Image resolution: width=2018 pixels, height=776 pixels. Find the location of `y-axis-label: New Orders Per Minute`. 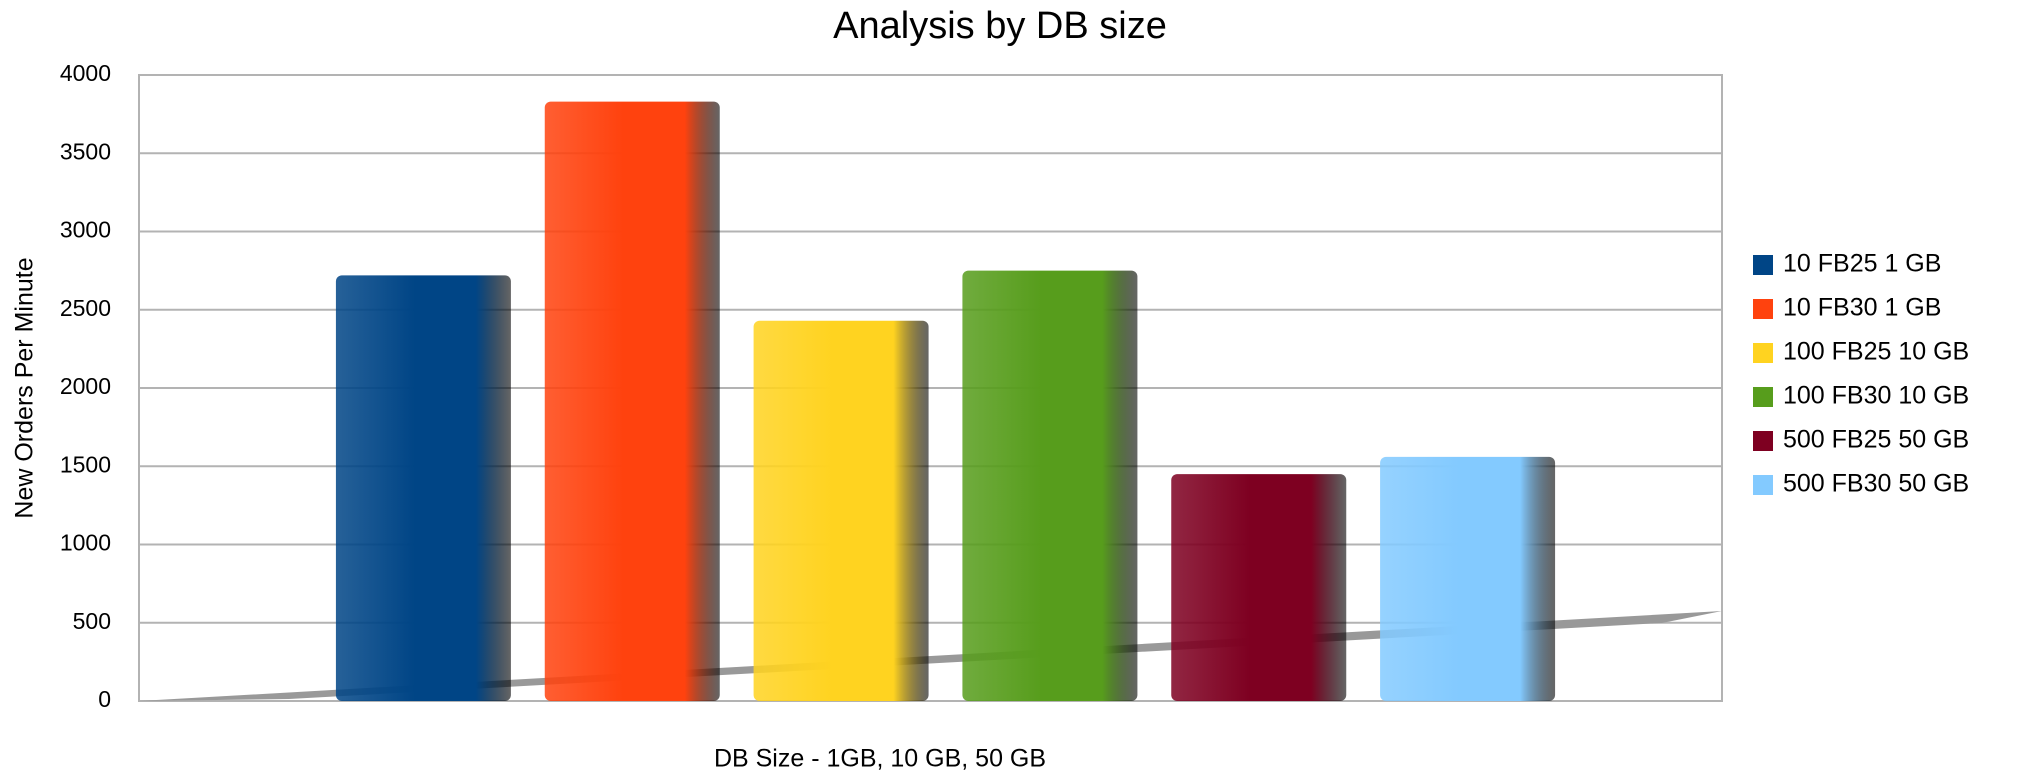

y-axis-label: New Orders Per Minute is located at coordinates (25, 387).